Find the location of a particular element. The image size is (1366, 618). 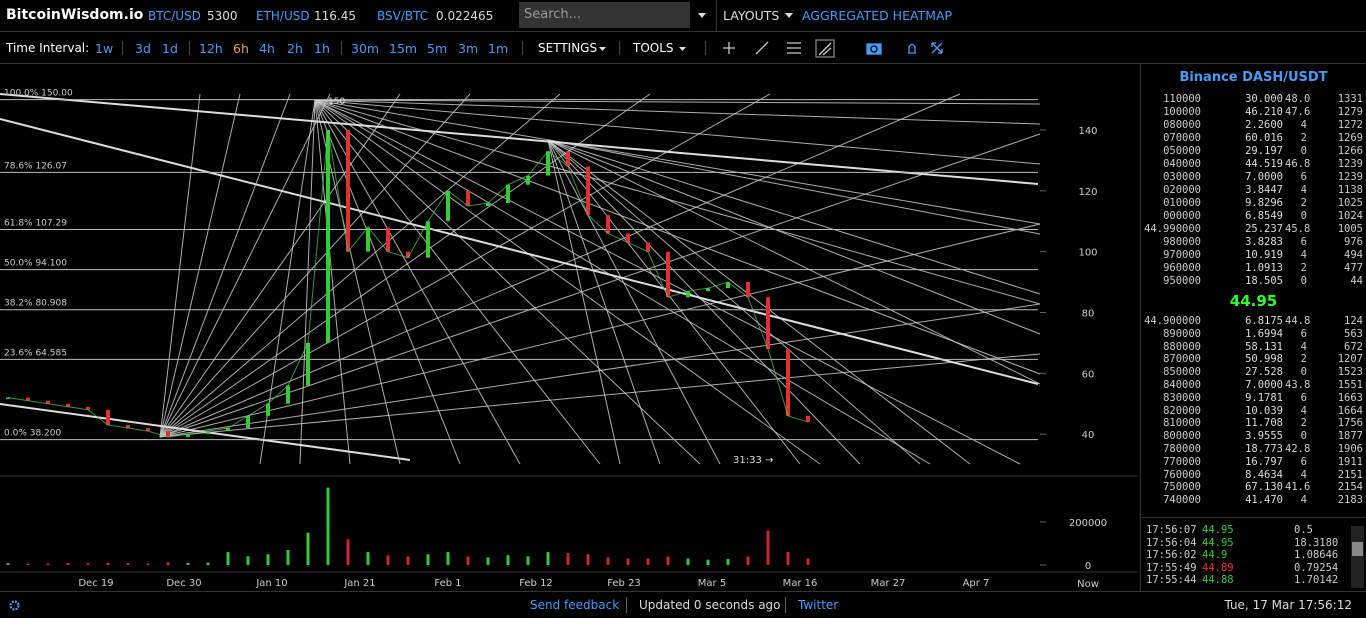

ticker-label: BTC/USD is located at coordinates (174, 16).